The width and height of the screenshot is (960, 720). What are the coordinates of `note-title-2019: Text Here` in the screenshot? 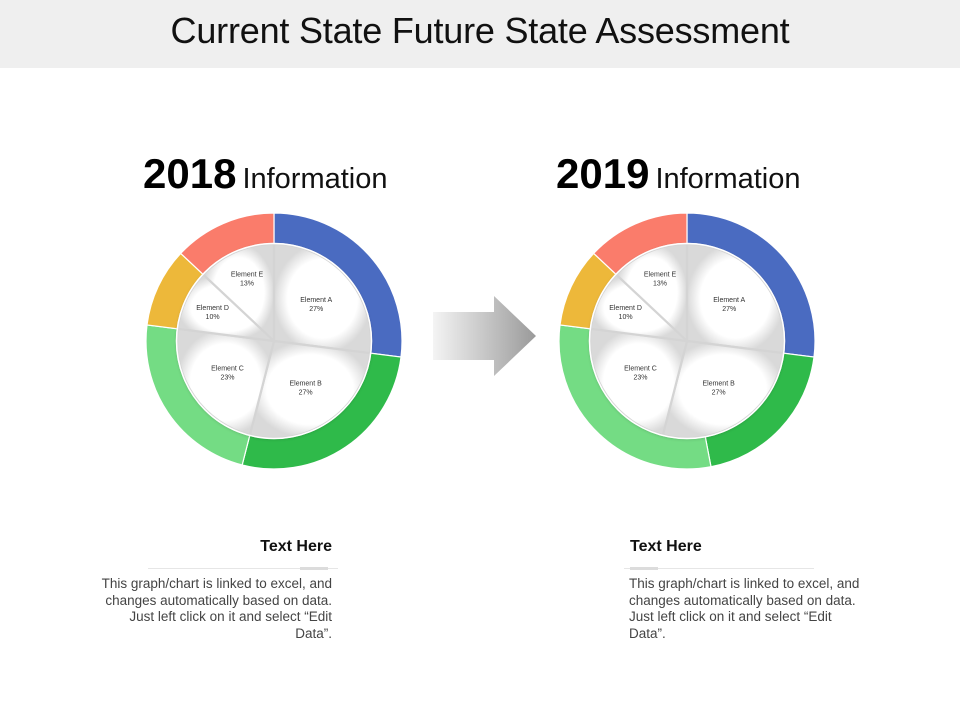 It's located at (666, 546).